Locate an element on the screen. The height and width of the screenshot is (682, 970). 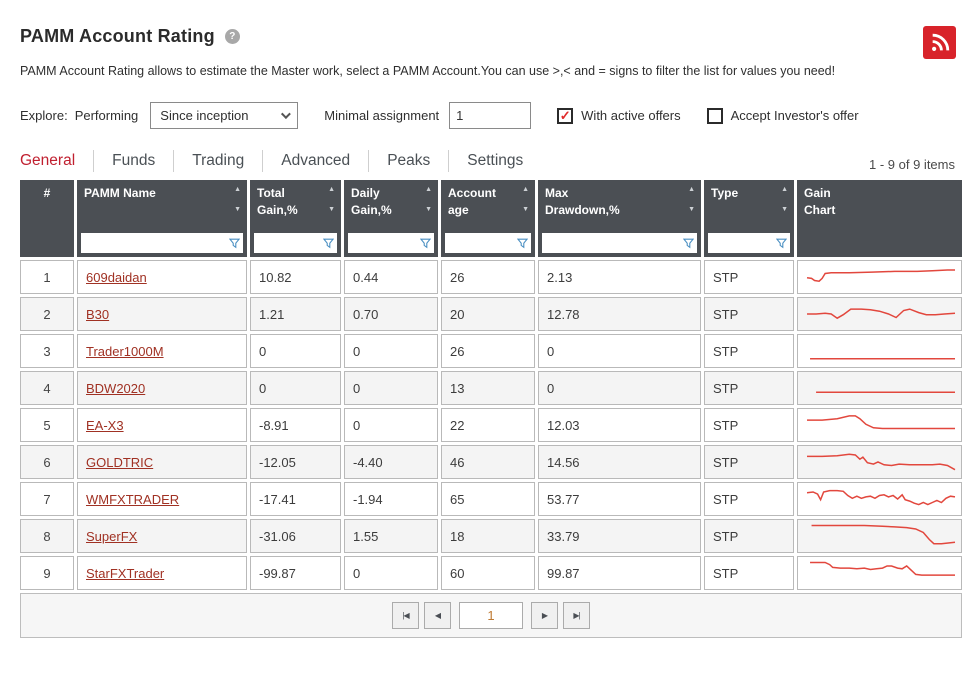
pager-prev-button: ◀ is located at coordinates (437, 615).